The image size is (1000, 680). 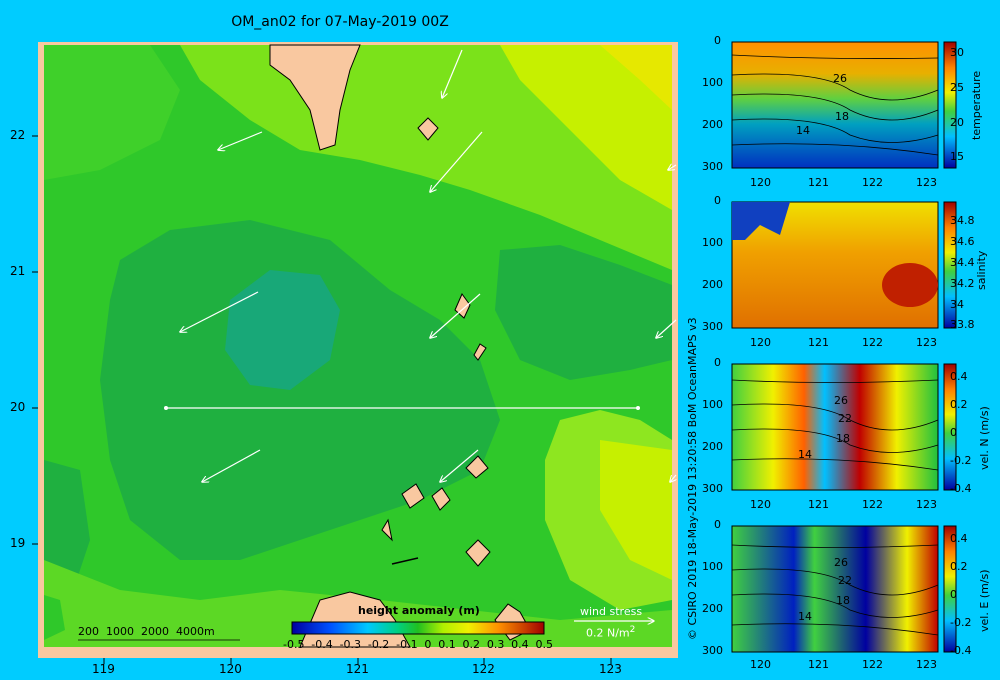 I want to click on salinity-section, so click(x=844, y=265).